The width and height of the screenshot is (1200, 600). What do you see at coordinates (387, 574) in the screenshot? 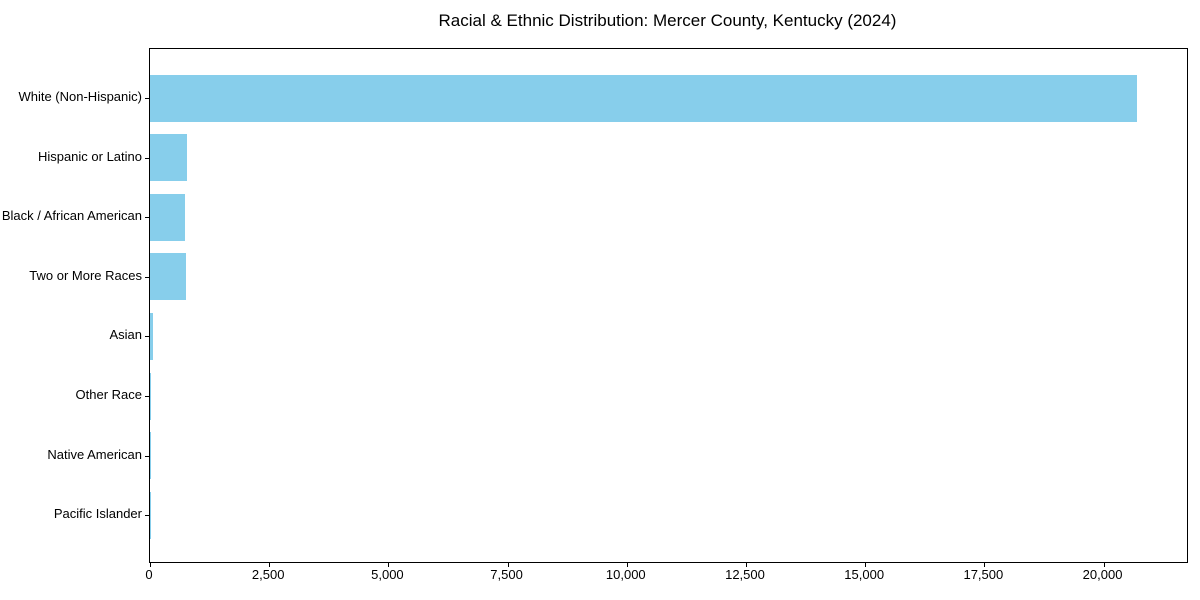
I see `x-tick-label: 5,000` at bounding box center [387, 574].